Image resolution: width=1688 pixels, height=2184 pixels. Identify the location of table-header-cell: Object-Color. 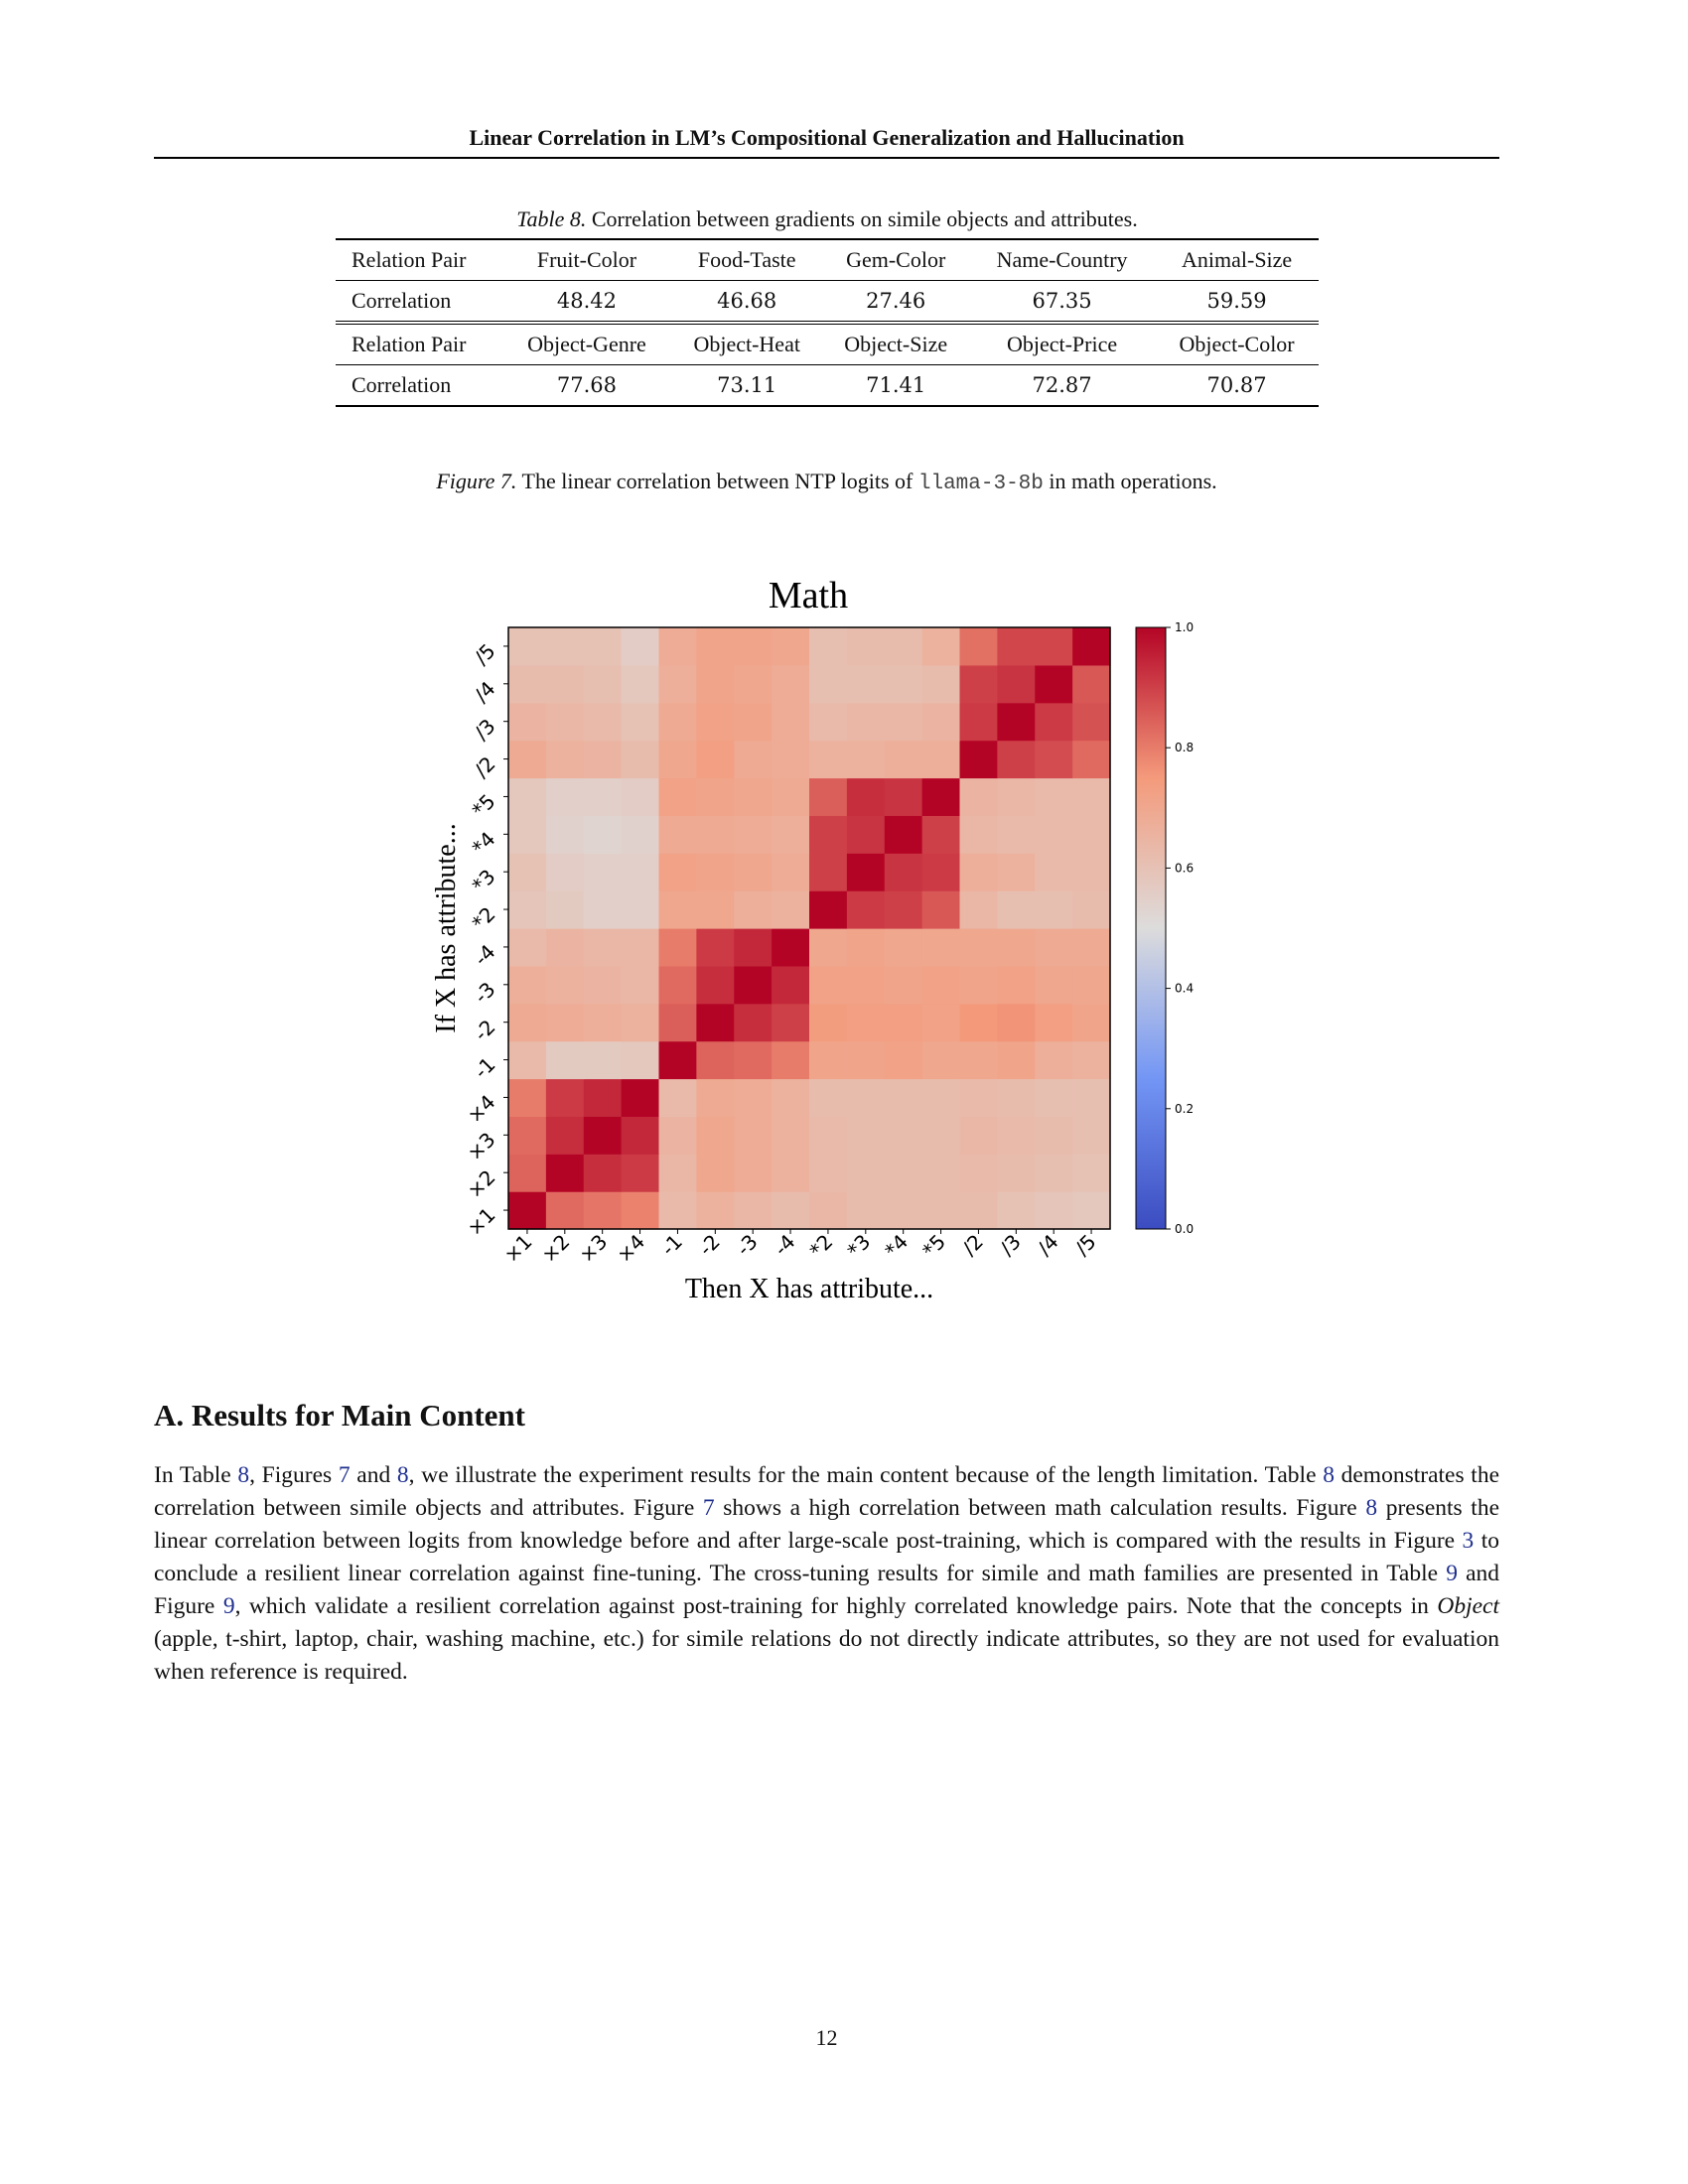
(1237, 343).